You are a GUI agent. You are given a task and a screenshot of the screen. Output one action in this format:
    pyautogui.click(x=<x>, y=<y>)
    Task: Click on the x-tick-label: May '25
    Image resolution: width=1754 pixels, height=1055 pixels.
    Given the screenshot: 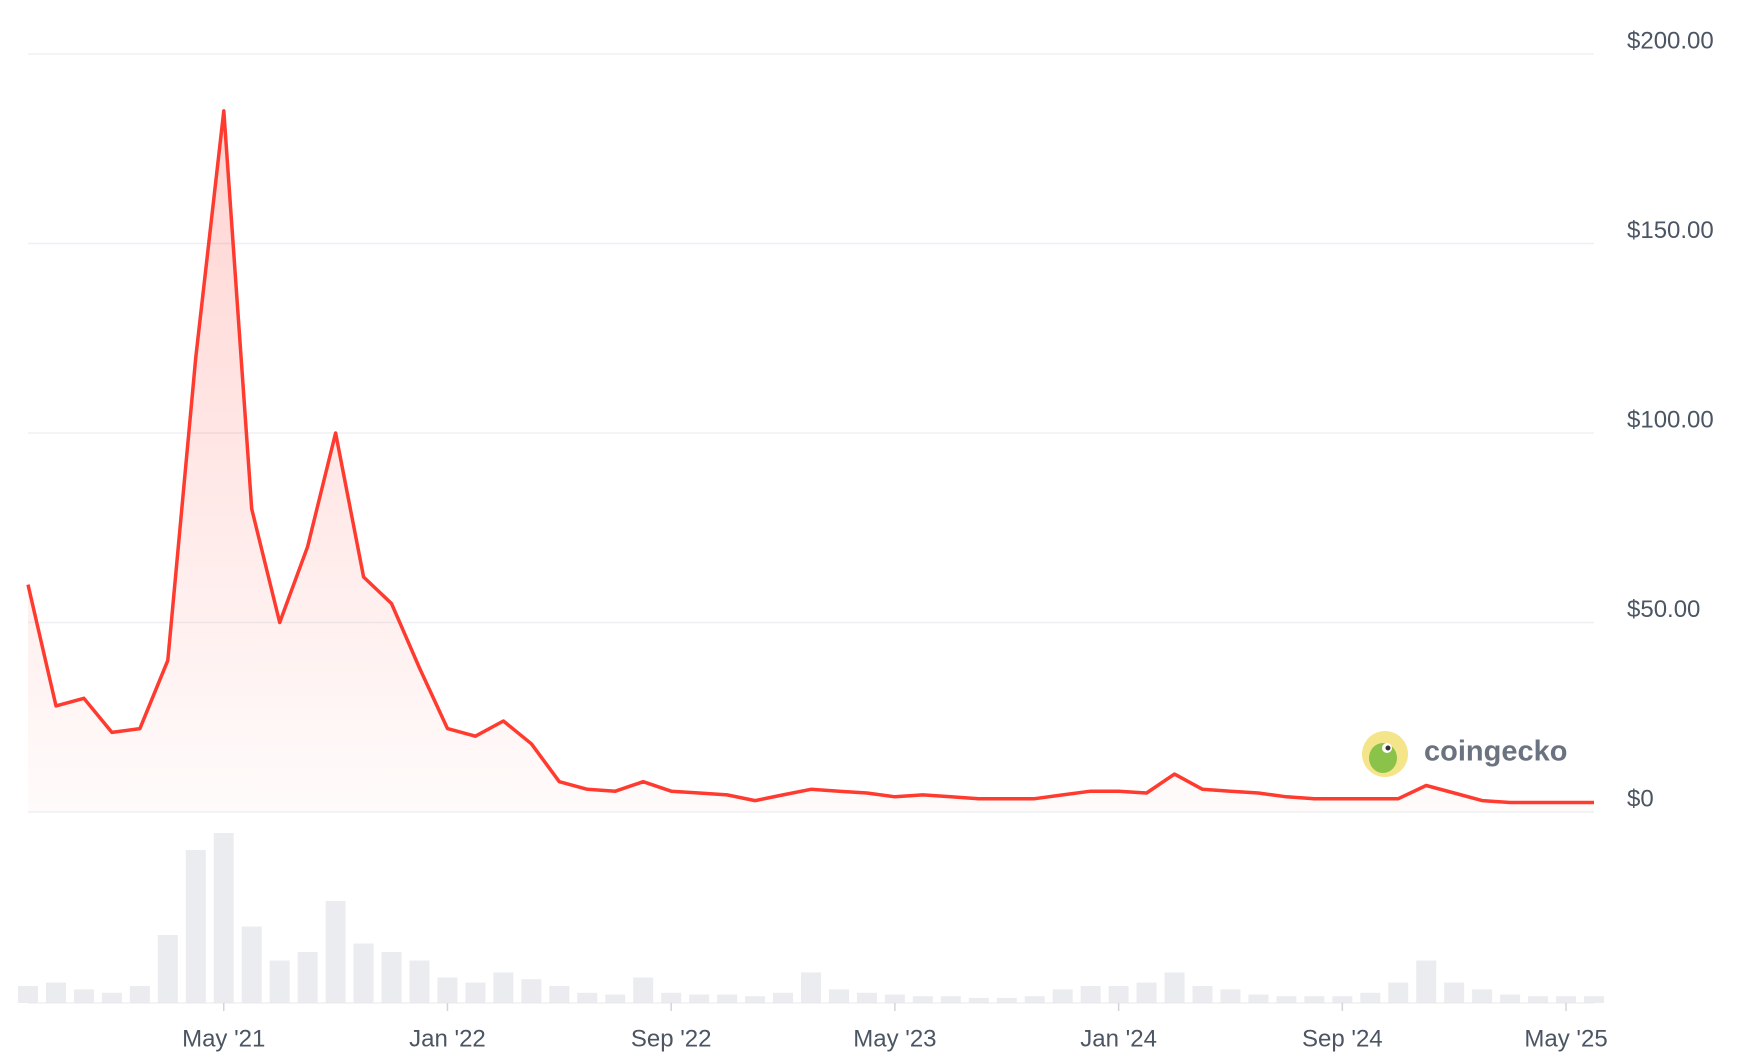 What is the action you would take?
    pyautogui.click(x=1565, y=1038)
    